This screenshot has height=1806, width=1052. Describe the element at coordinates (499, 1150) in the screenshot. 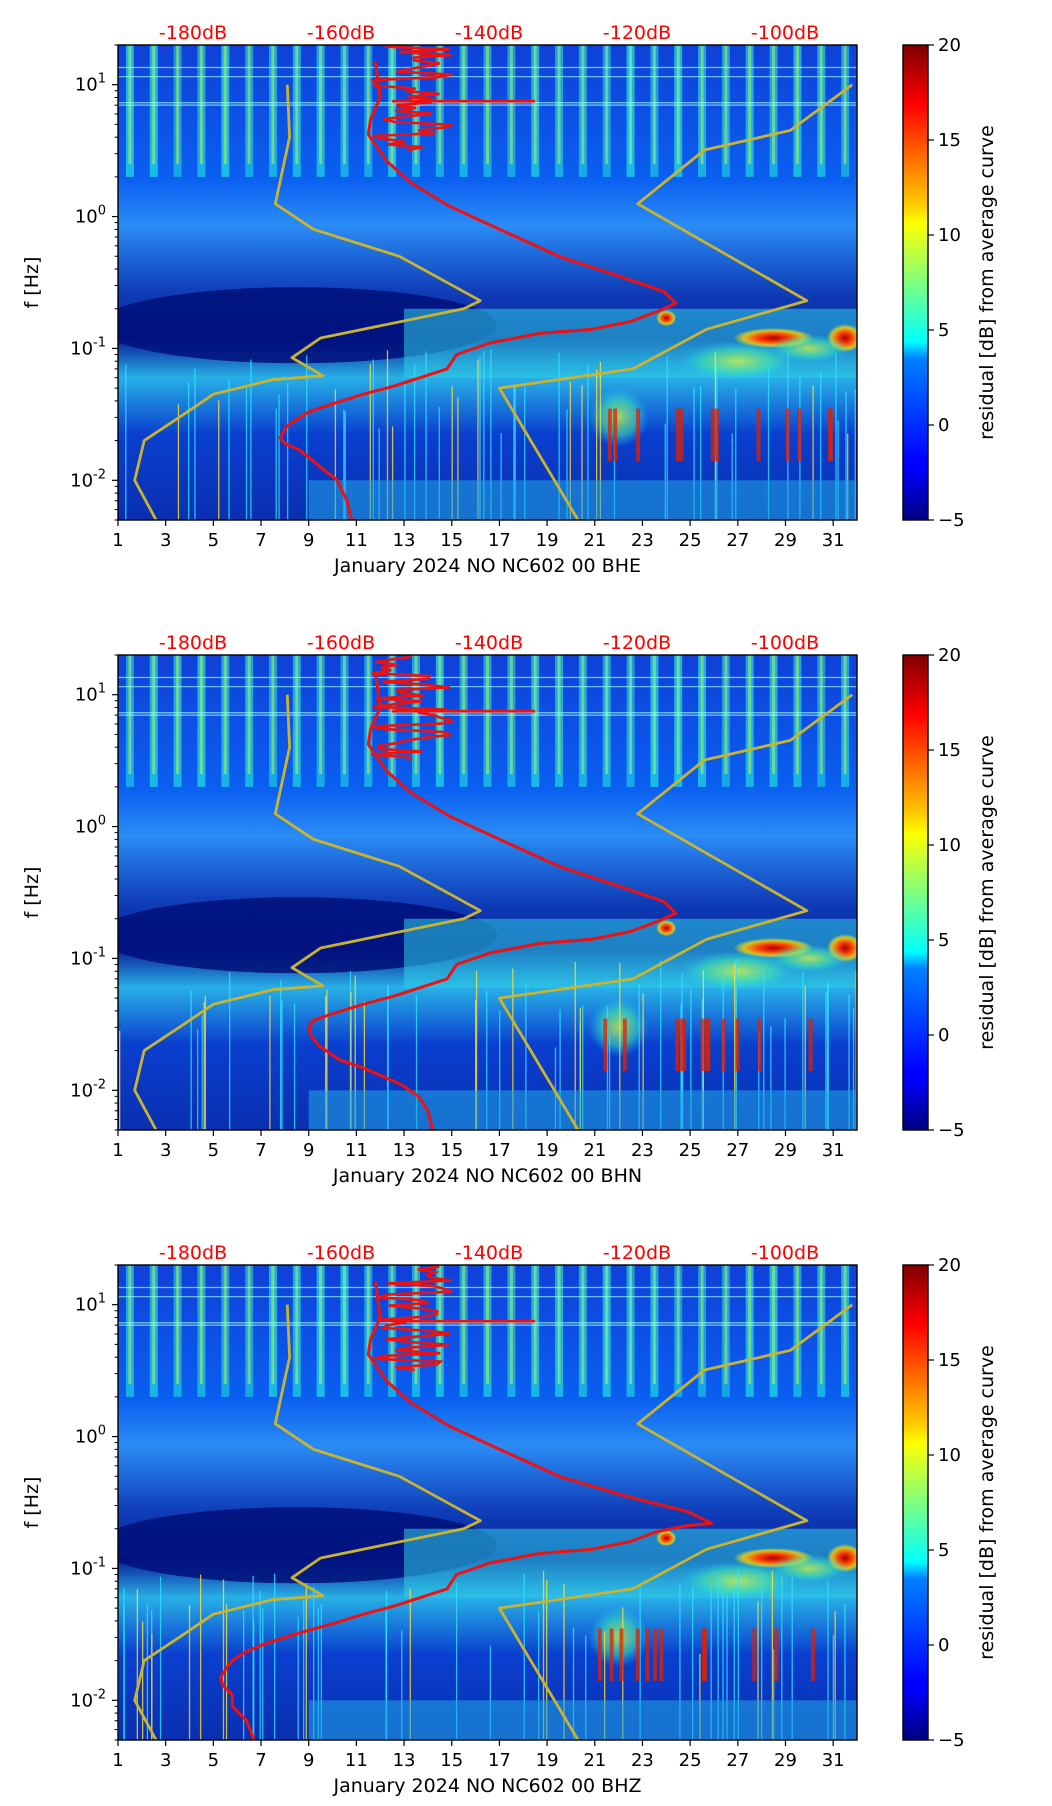

I see `x-tick-label: 17` at that location.